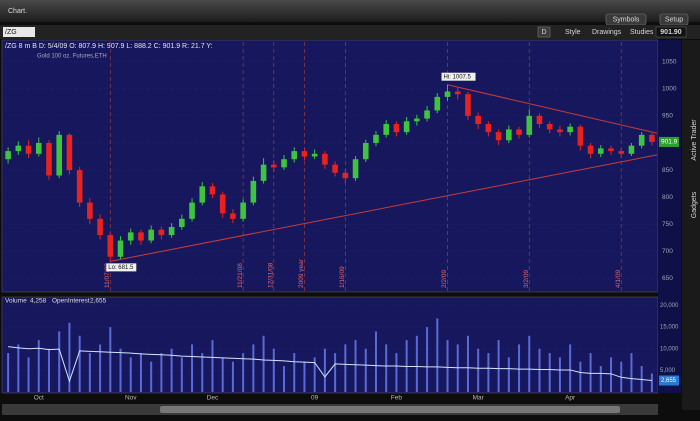  Describe the element at coordinates (552, 109) in the screenshot. I see `resistance-trendline` at that location.